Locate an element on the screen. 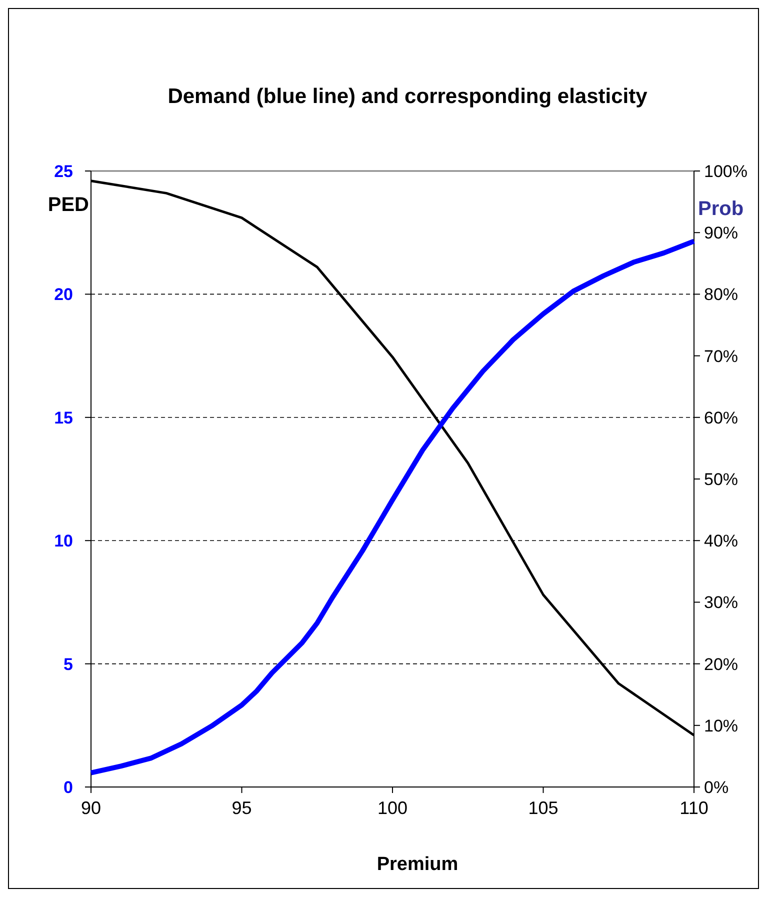 The width and height of the screenshot is (767, 897). x-axis-title: Premium is located at coordinates (417, 864).